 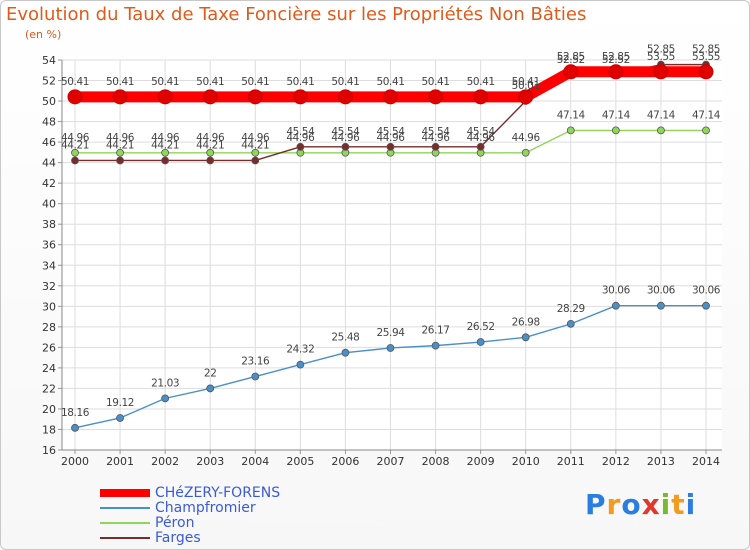 I want to click on logo-letter: P, so click(x=596, y=504).